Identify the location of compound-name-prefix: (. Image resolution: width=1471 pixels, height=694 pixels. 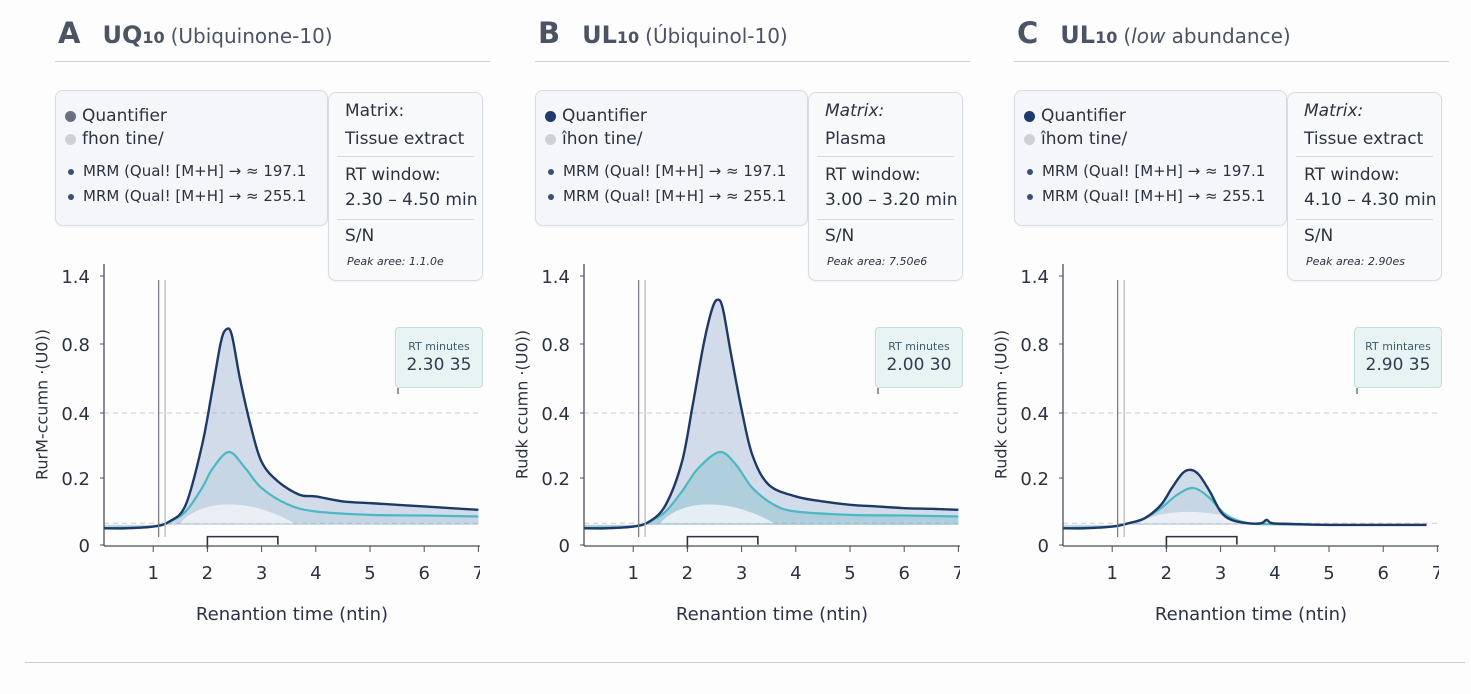
(1127, 36).